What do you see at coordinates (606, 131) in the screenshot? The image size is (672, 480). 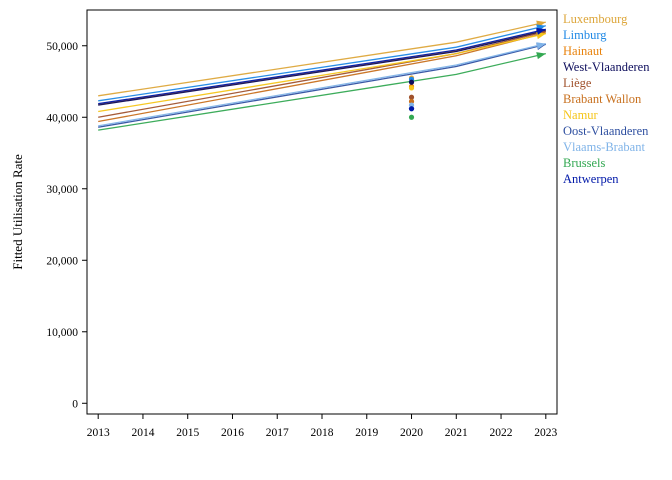 I see `legend-item: Oost-Vlaanderen` at bounding box center [606, 131].